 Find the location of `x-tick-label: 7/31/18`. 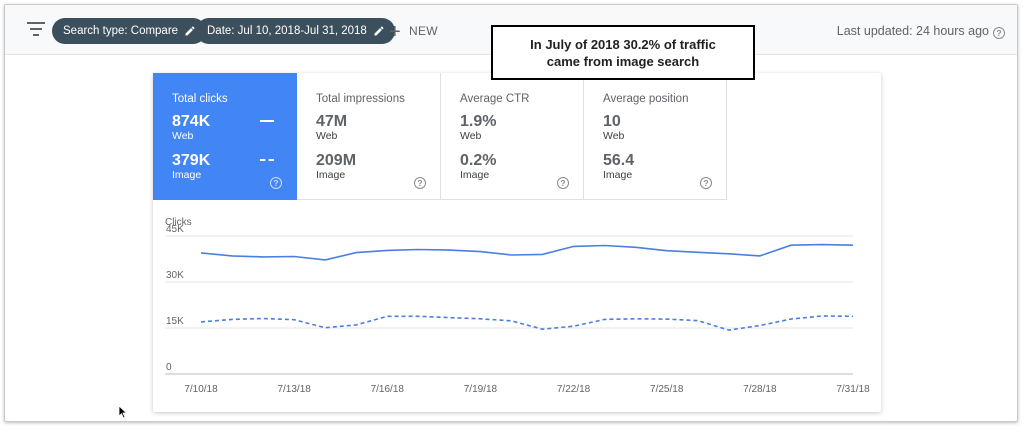

x-tick-label: 7/31/18 is located at coordinates (853, 389).